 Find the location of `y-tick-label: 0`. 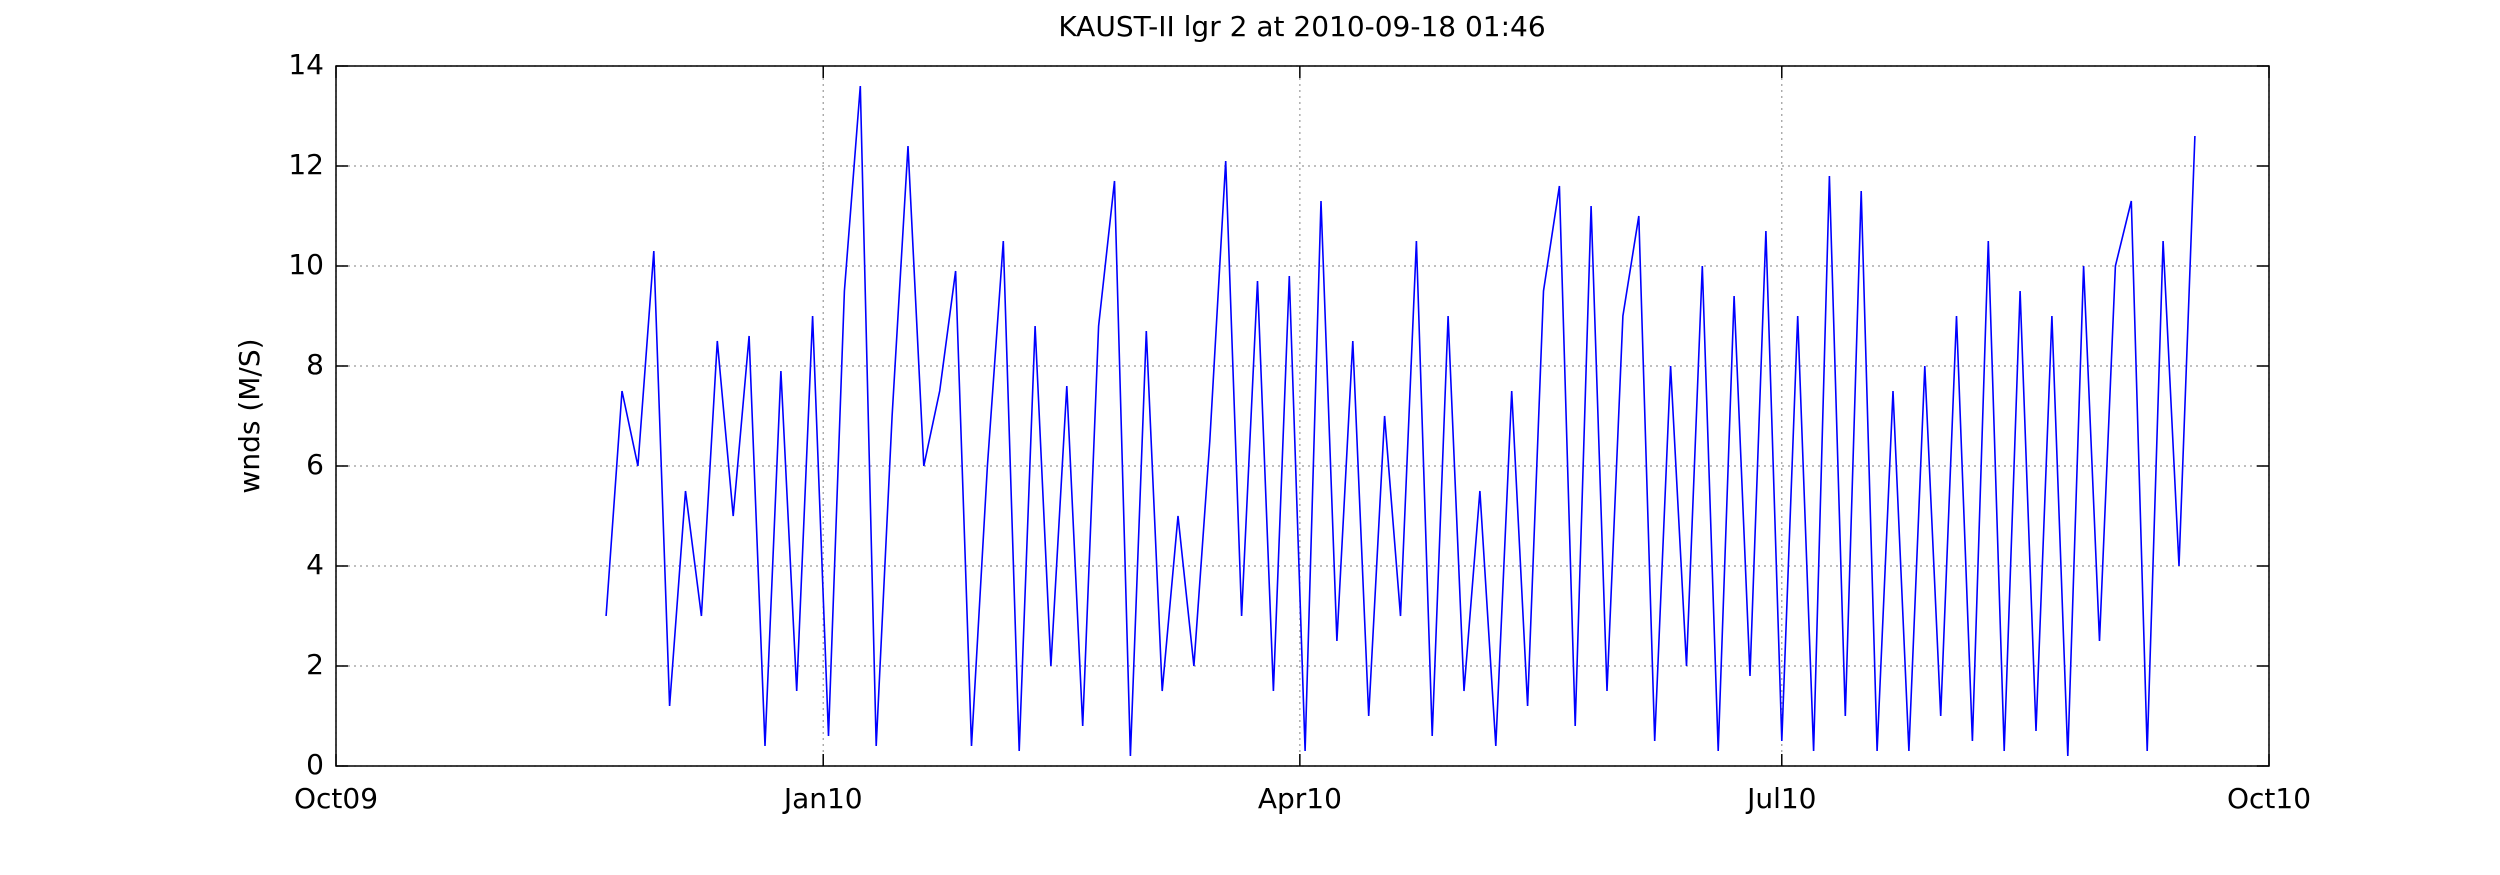

y-tick-label: 0 is located at coordinates (315, 764).